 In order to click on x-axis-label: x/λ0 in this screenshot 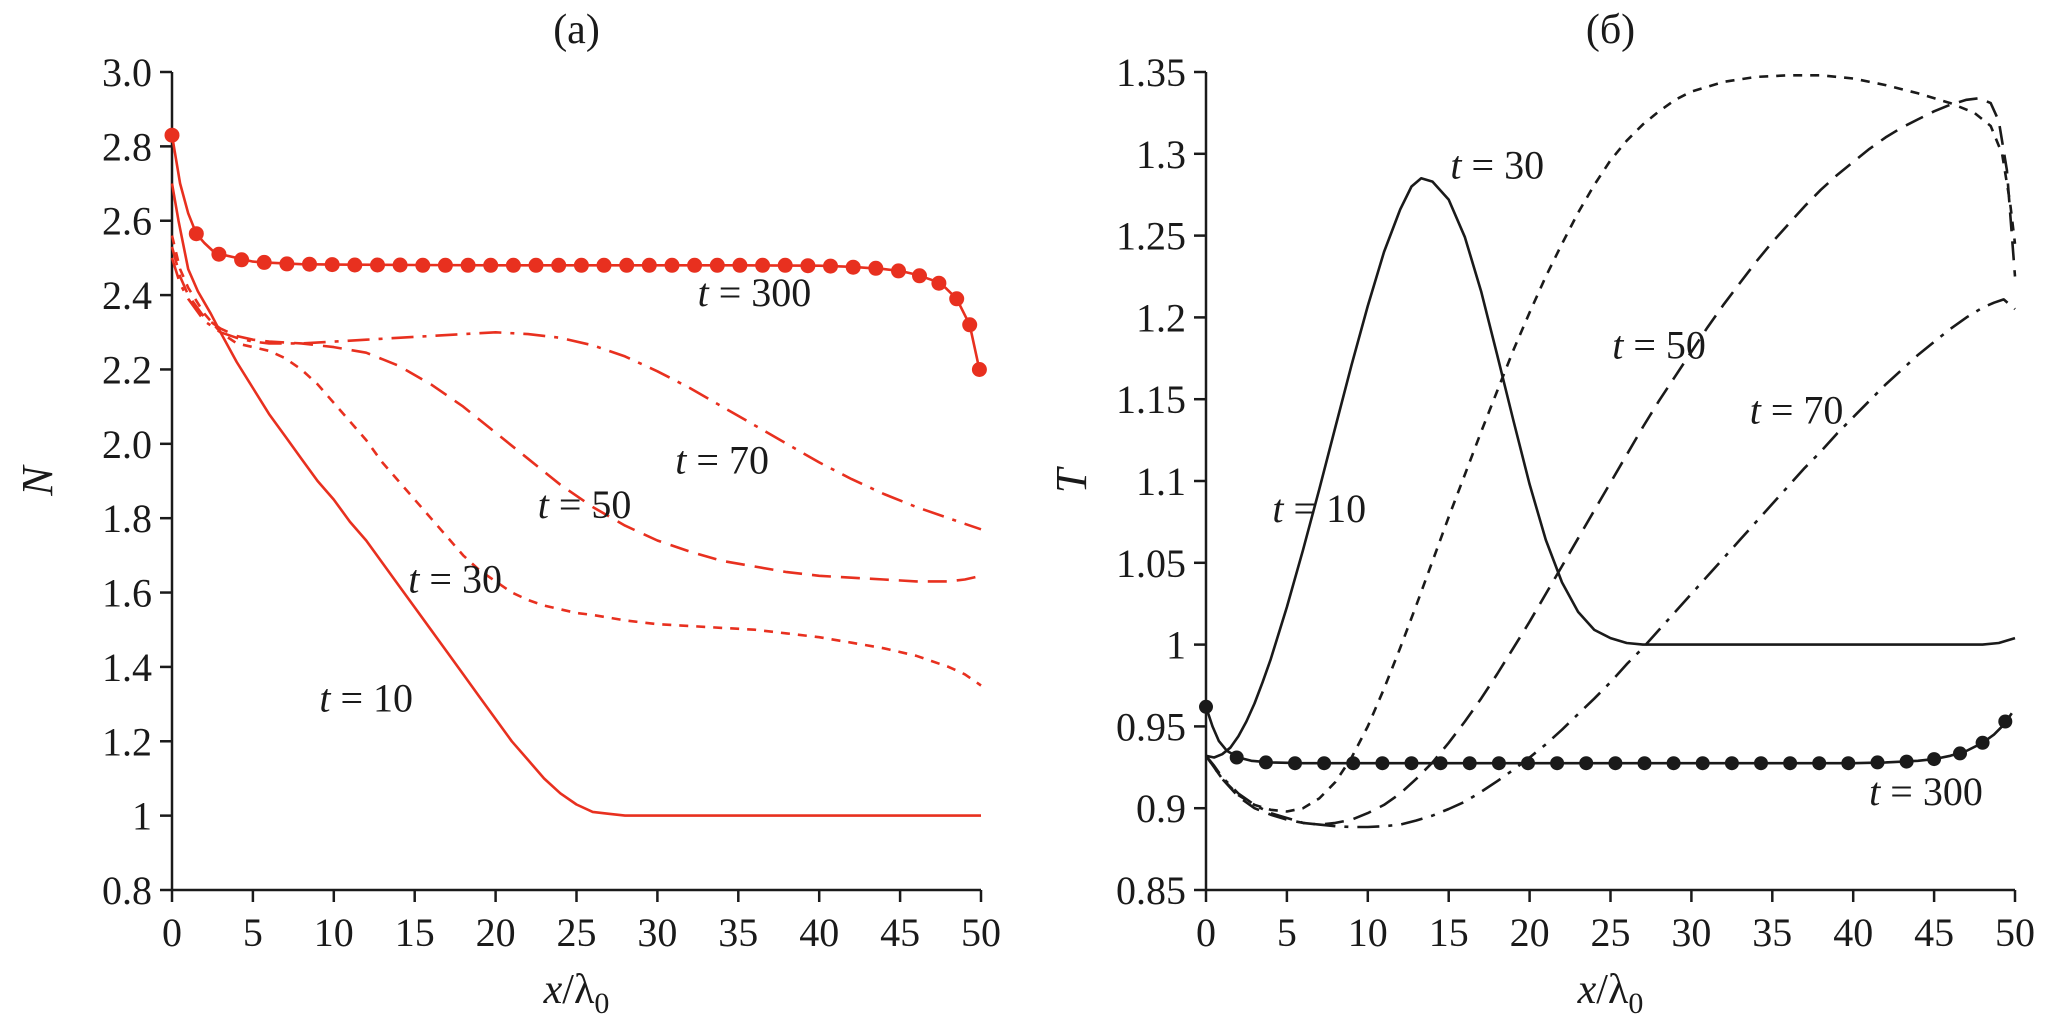, I will do `click(1610, 993)`.